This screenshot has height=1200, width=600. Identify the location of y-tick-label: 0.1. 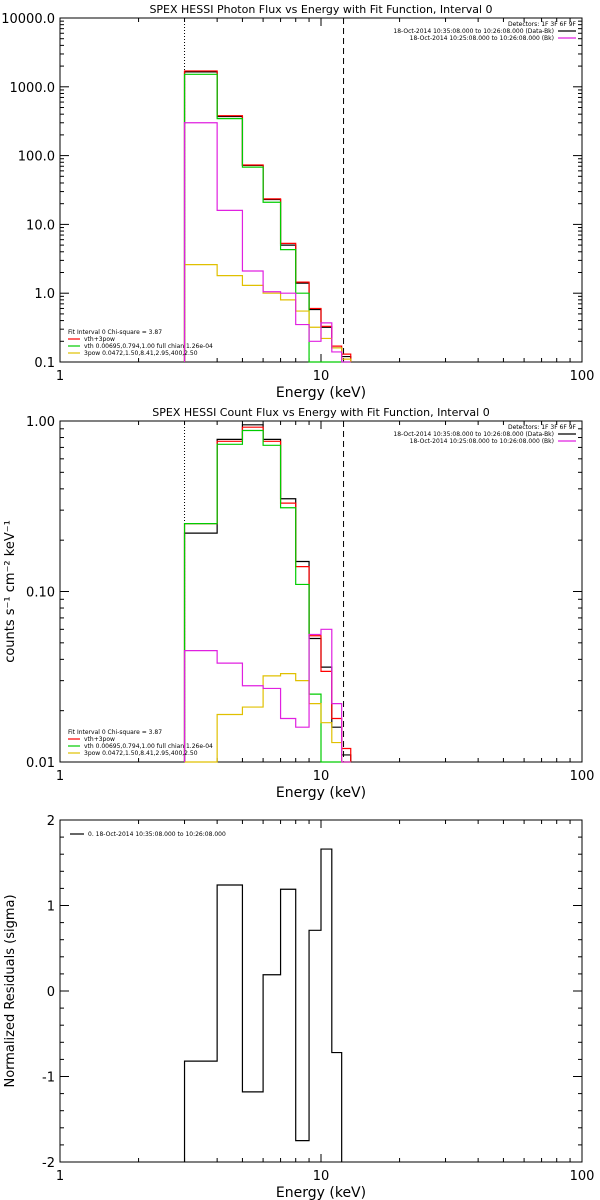
(44, 363).